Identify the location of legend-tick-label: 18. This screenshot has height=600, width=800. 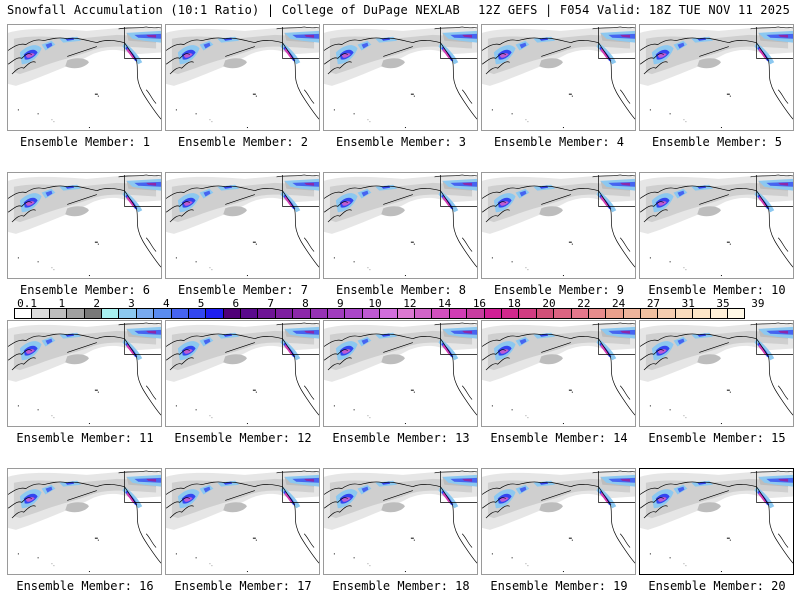
(514, 303).